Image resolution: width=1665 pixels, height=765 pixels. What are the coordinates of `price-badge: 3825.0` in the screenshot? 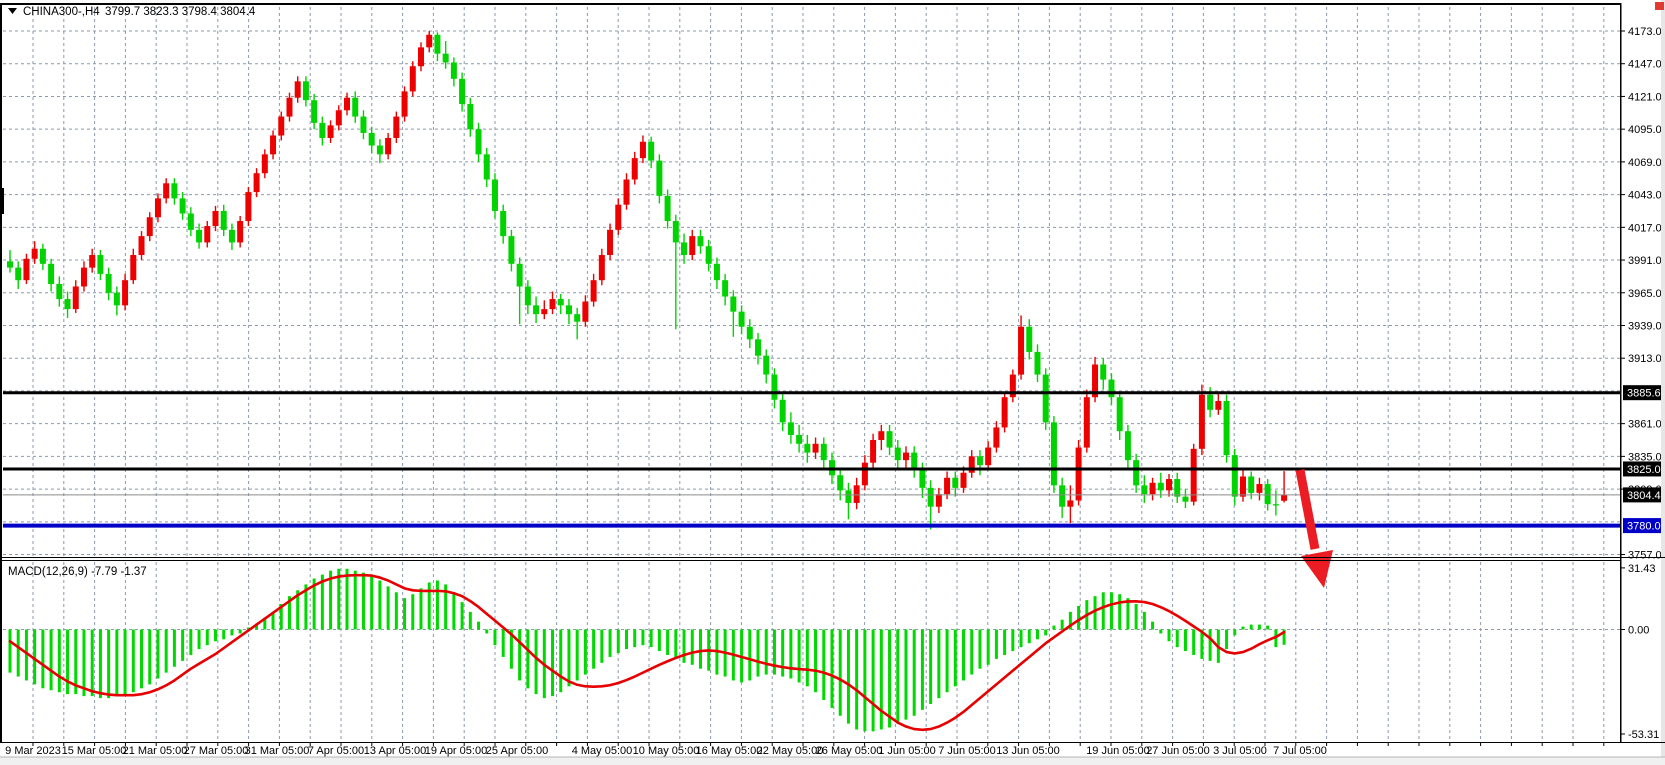 It's located at (1643, 469).